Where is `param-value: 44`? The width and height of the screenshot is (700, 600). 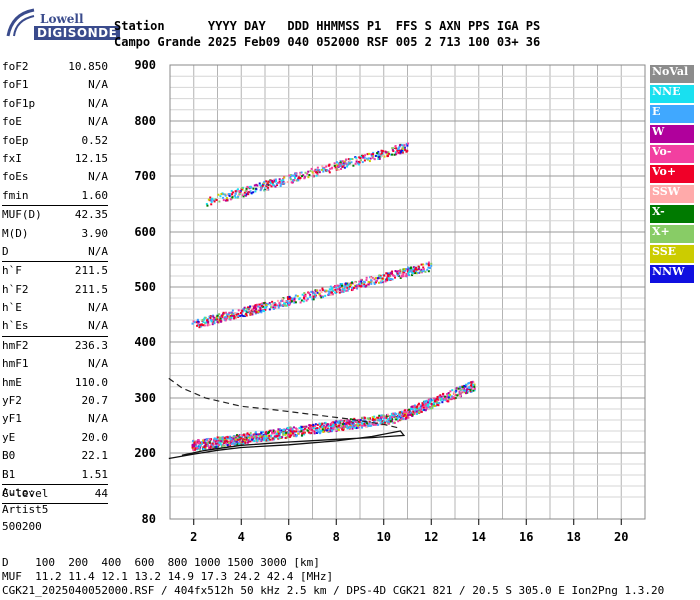 param-value: 44 is located at coordinates (101, 493).